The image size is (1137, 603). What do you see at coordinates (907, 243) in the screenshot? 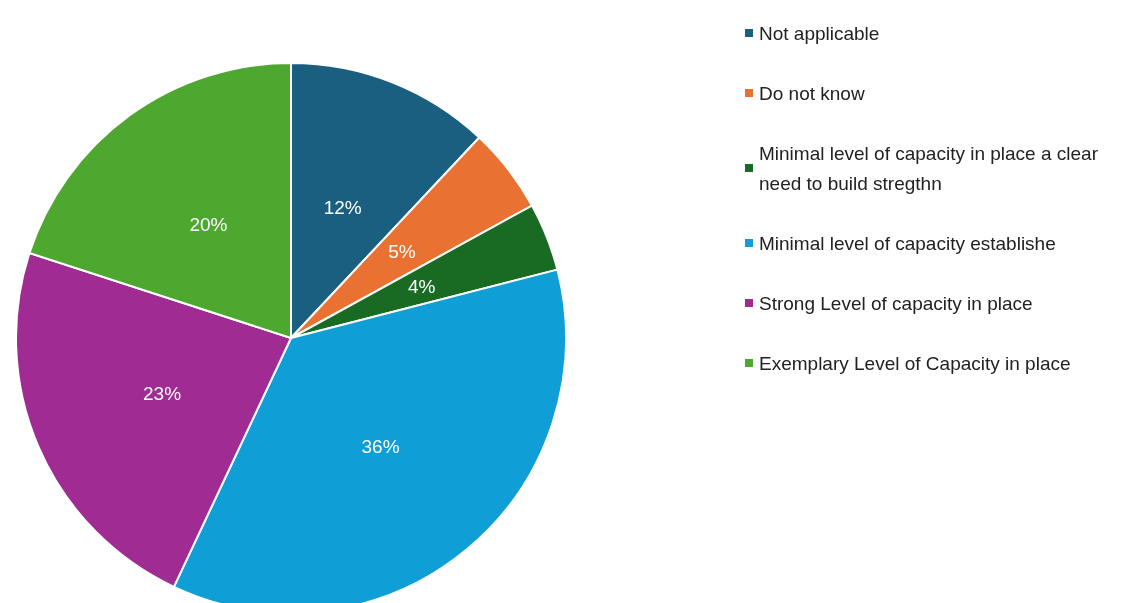
I see `legend-label: Minimal level of capacity establishe` at bounding box center [907, 243].